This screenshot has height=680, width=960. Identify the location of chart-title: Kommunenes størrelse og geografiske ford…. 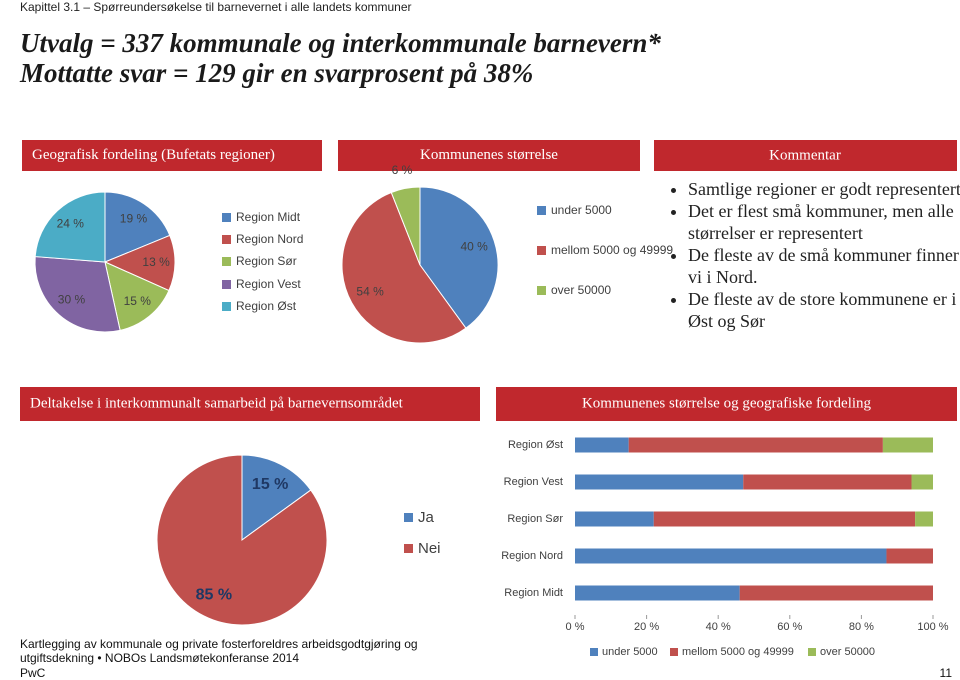
(727, 403).